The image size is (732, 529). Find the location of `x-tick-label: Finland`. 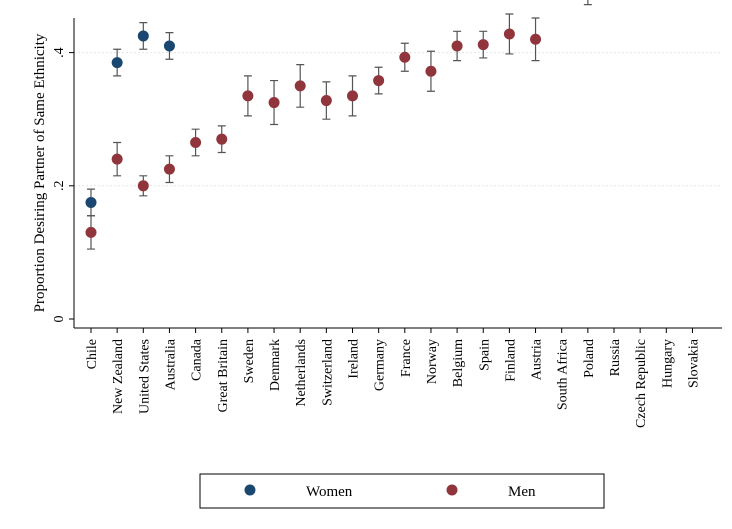

x-tick-label: Finland is located at coordinates (510, 360).